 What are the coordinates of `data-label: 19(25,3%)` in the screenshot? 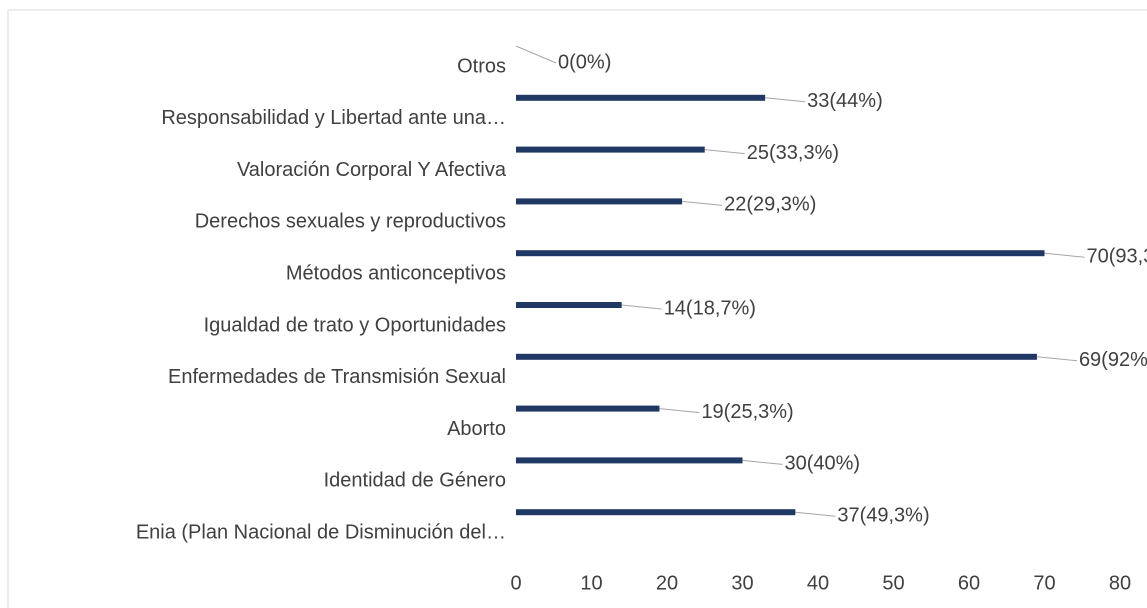 It's located at (747, 412).